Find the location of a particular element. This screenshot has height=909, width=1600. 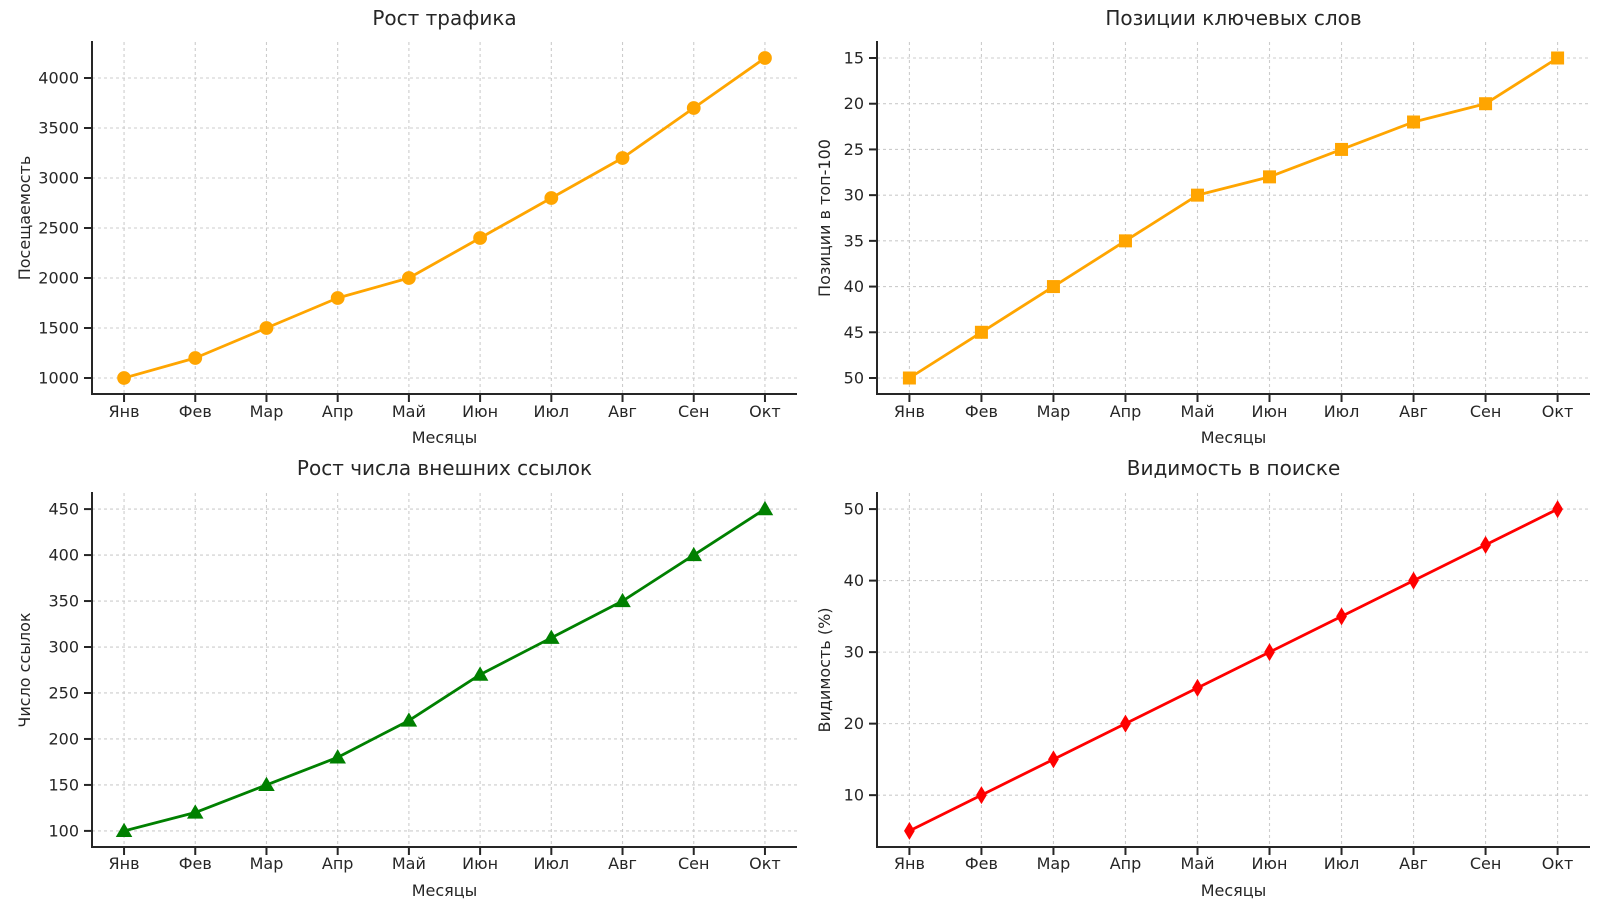

x-tick-label: Мар is located at coordinates (267, 863).